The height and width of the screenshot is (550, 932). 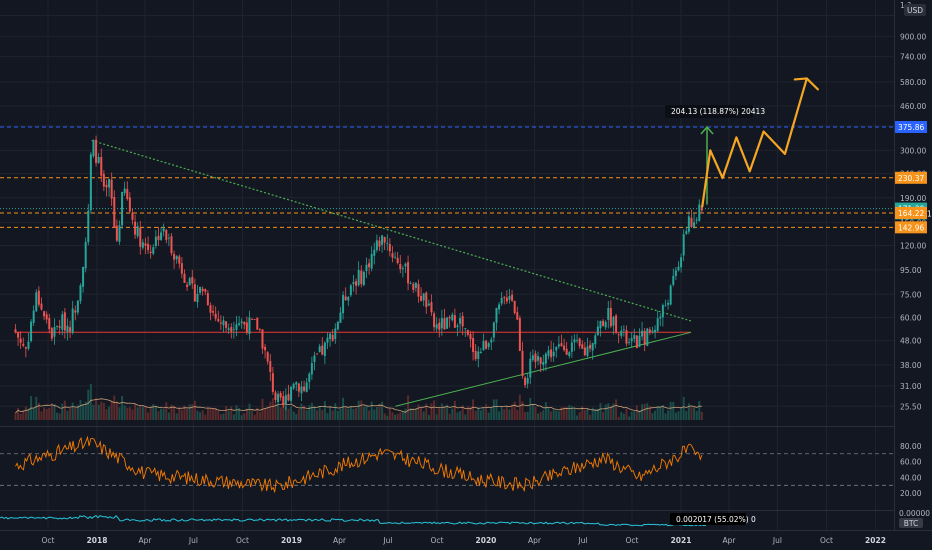 What do you see at coordinates (353, 520) in the screenshot?
I see `btc-ratio-line` at bounding box center [353, 520].